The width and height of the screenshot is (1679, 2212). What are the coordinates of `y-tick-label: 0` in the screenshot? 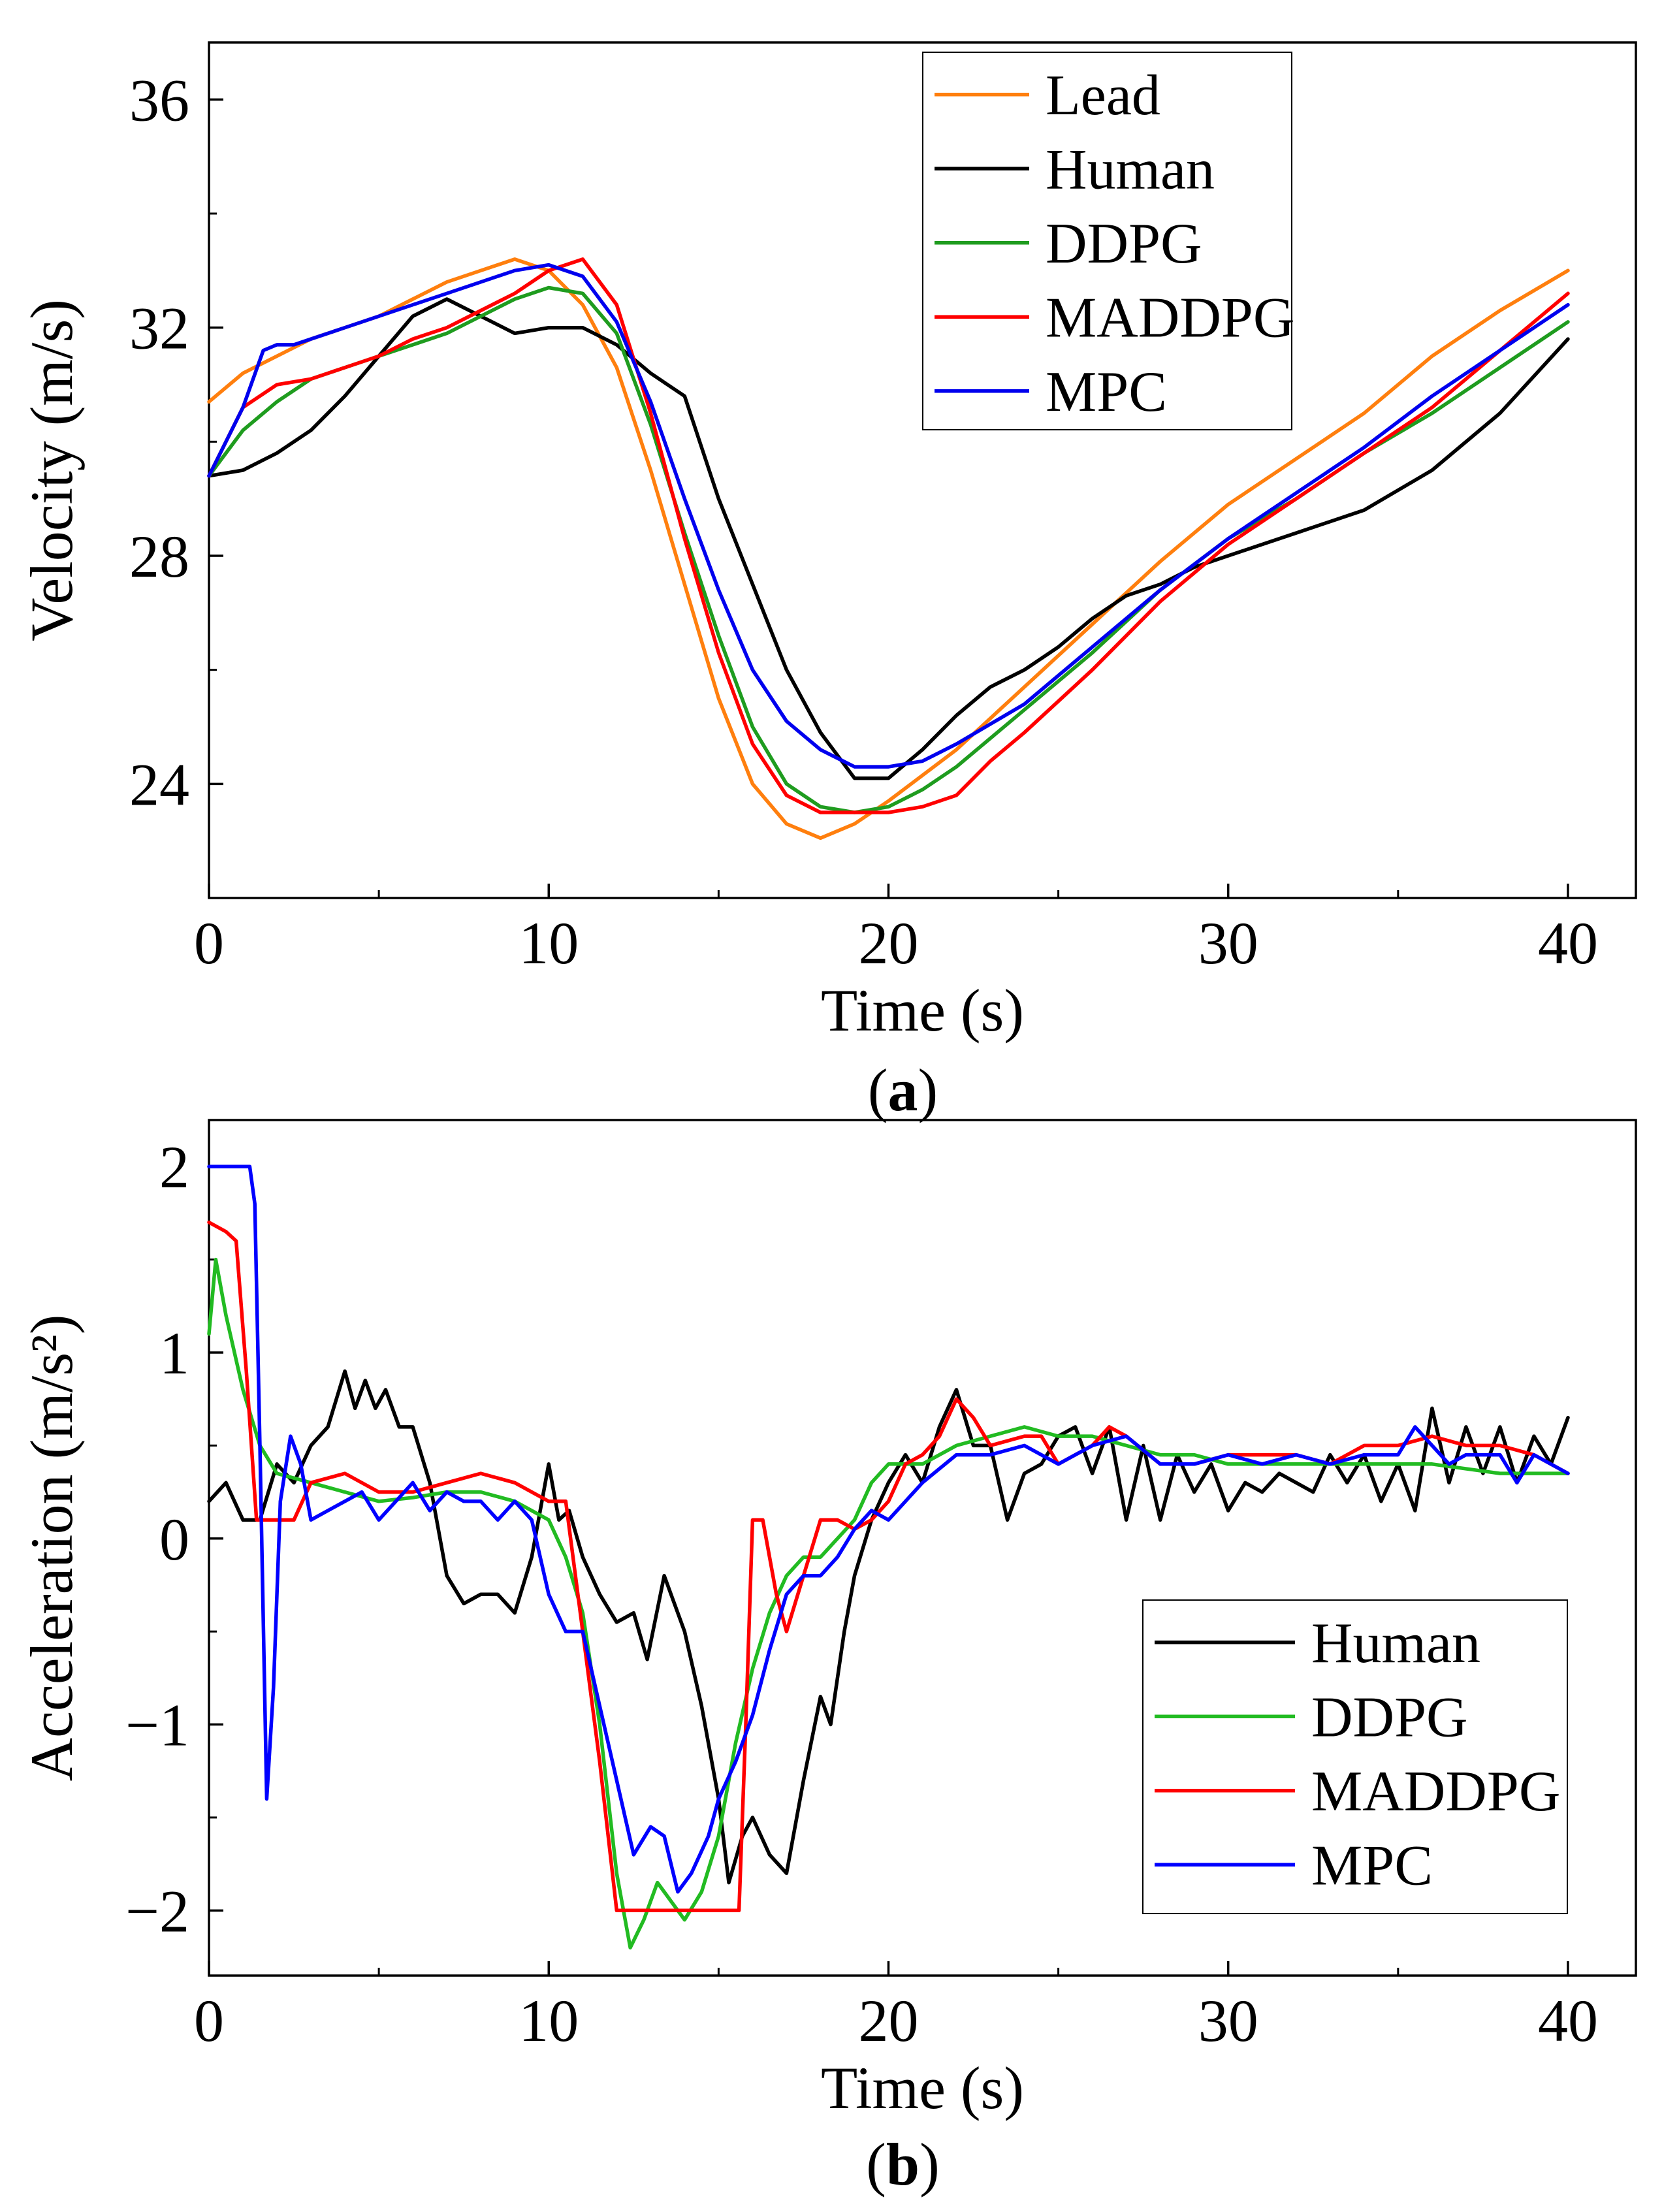 It's located at (174, 1539).